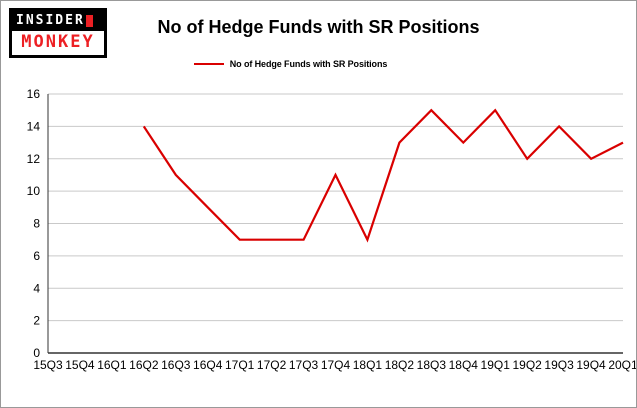 Image resolution: width=637 pixels, height=408 pixels. What do you see at coordinates (34, 191) in the screenshot?
I see `y-tick-label: 10` at bounding box center [34, 191].